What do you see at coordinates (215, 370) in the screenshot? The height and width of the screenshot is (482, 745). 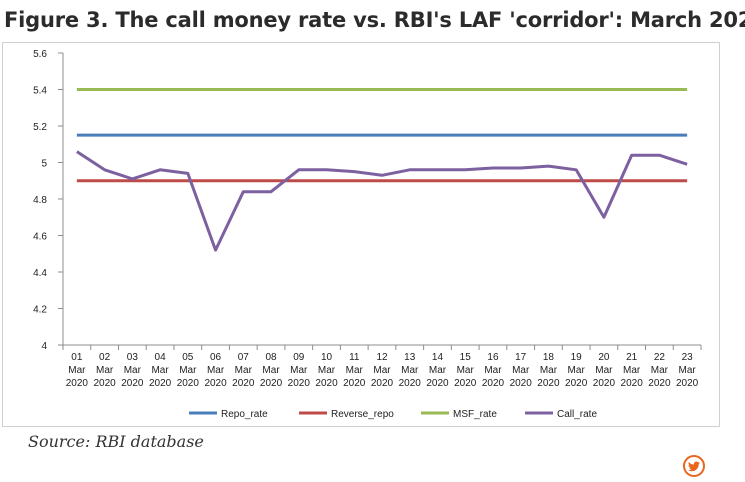 I see `x-tick-label: 06 Mar 2020` at bounding box center [215, 370].